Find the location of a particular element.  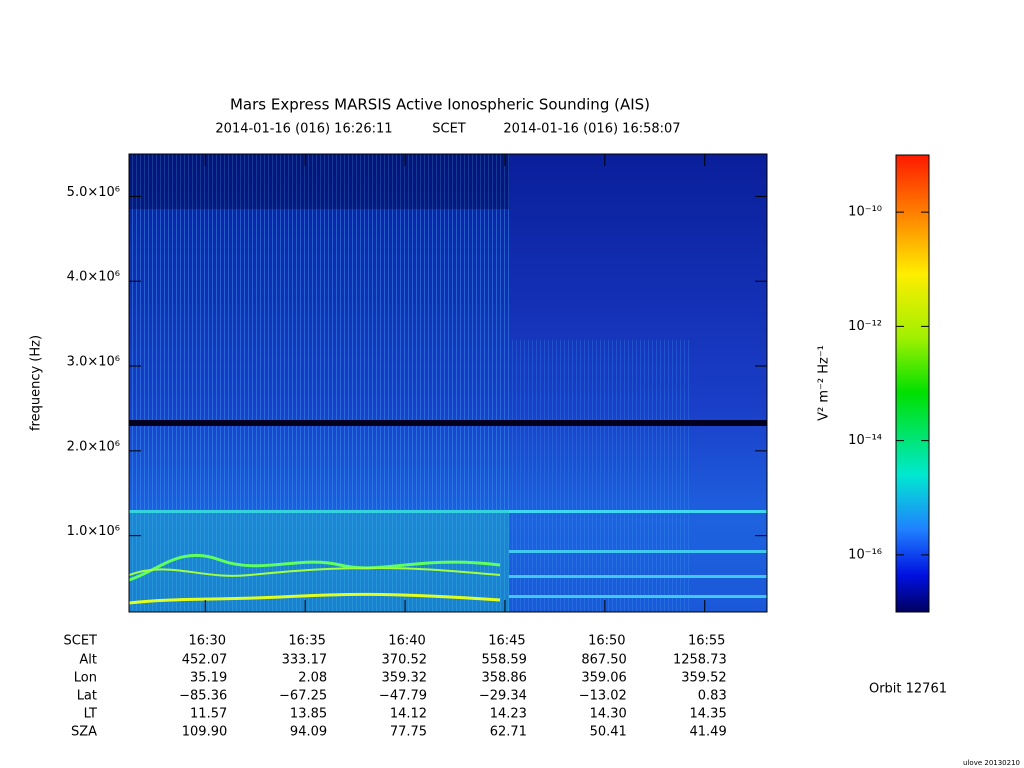

row-label: Lon is located at coordinates (85, 678).